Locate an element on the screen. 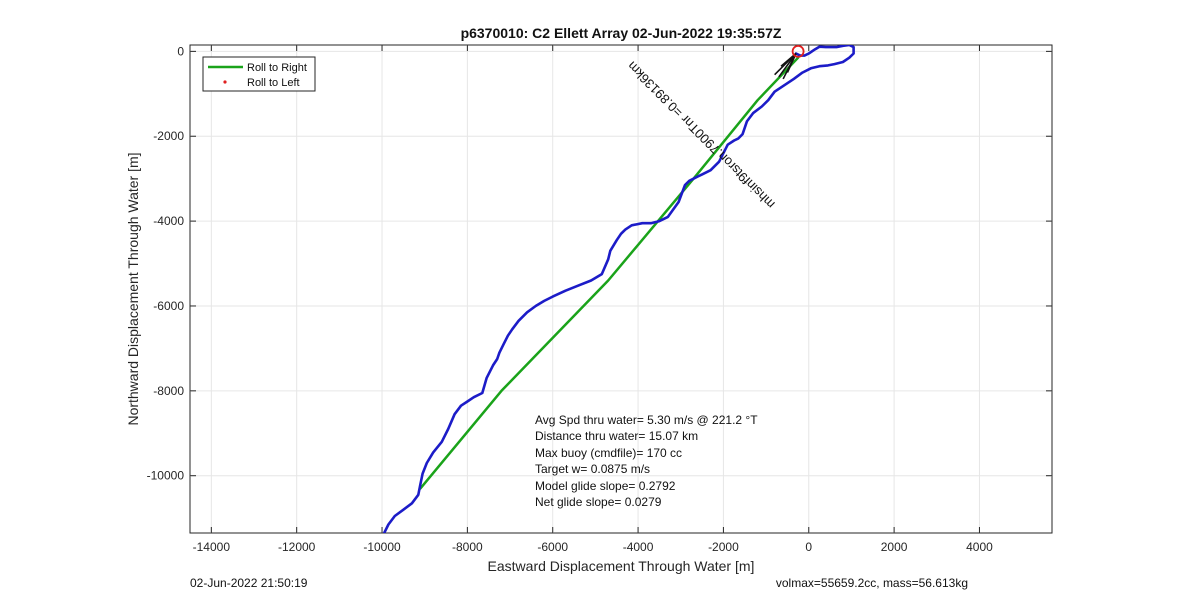  stat-distance: Distance thru water= 15.07 km is located at coordinates (617, 436).